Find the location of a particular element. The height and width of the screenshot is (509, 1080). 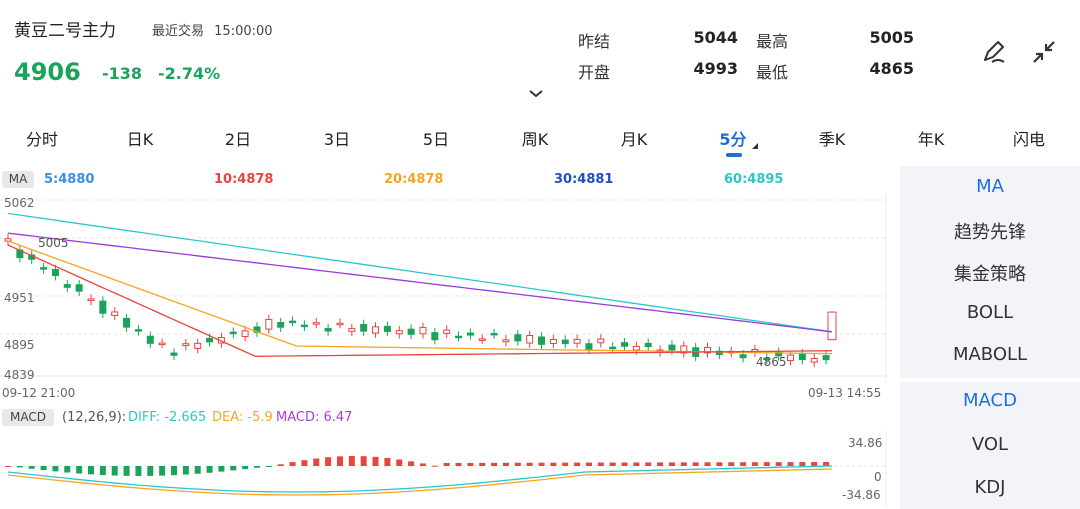

tab-dropdown-caret-icon is located at coordinates (755, 146).